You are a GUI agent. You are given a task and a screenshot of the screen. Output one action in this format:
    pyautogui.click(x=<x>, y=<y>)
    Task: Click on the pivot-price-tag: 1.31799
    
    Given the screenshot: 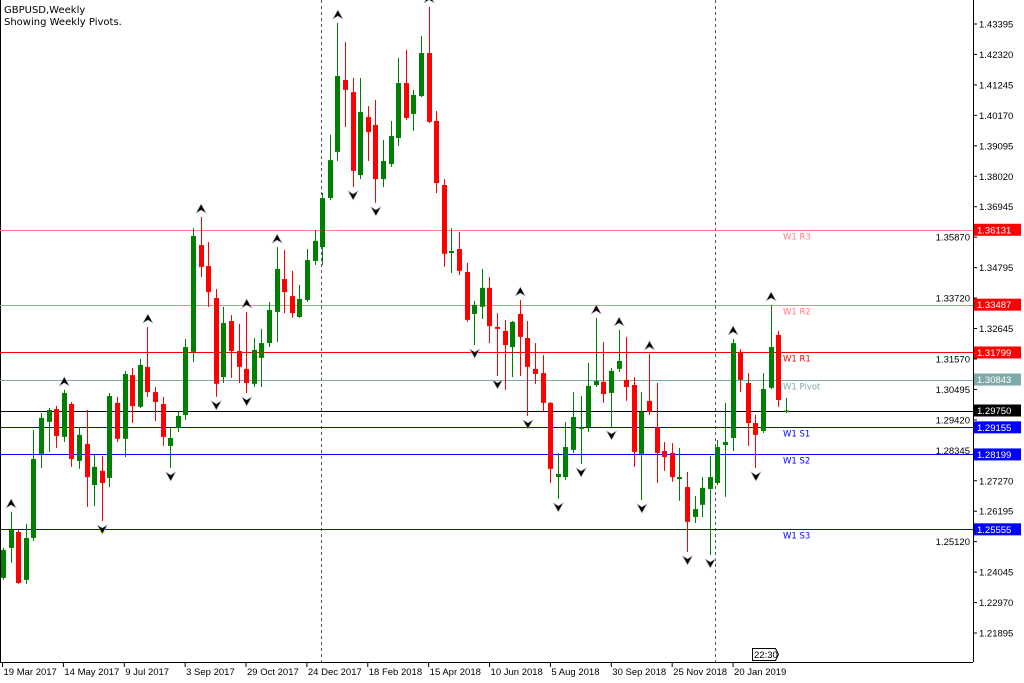 What is the action you would take?
    pyautogui.click(x=997, y=352)
    